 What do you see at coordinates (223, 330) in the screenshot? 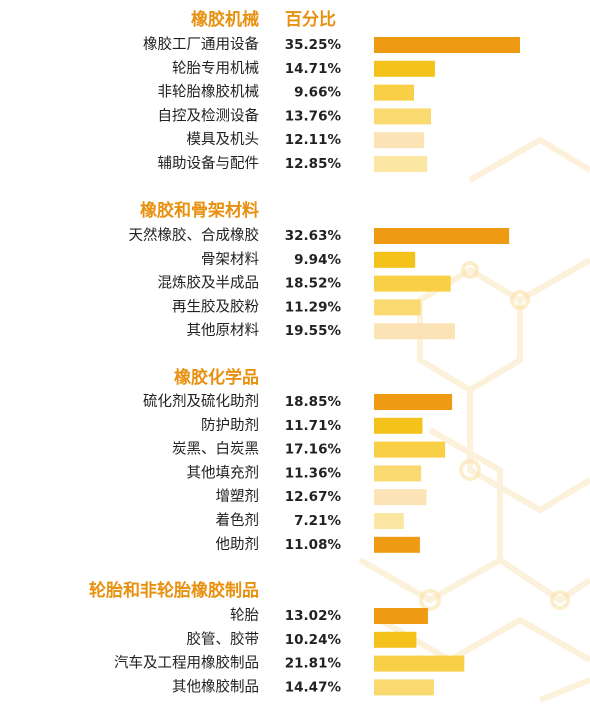
I see `category-label: 其他原材料` at bounding box center [223, 330].